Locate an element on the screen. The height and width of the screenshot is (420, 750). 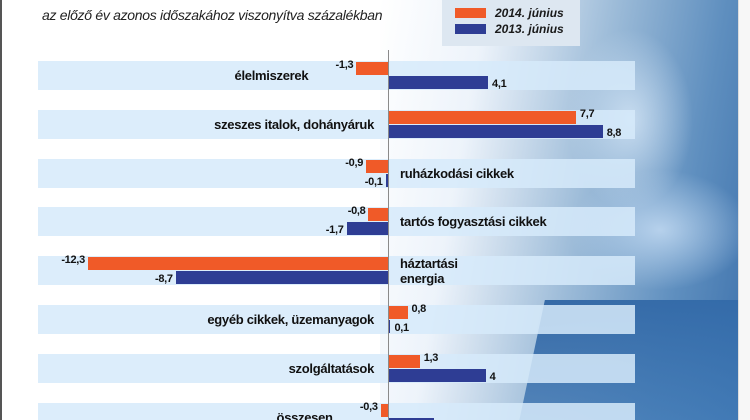
value-label: -8,7 is located at coordinates (163, 279).